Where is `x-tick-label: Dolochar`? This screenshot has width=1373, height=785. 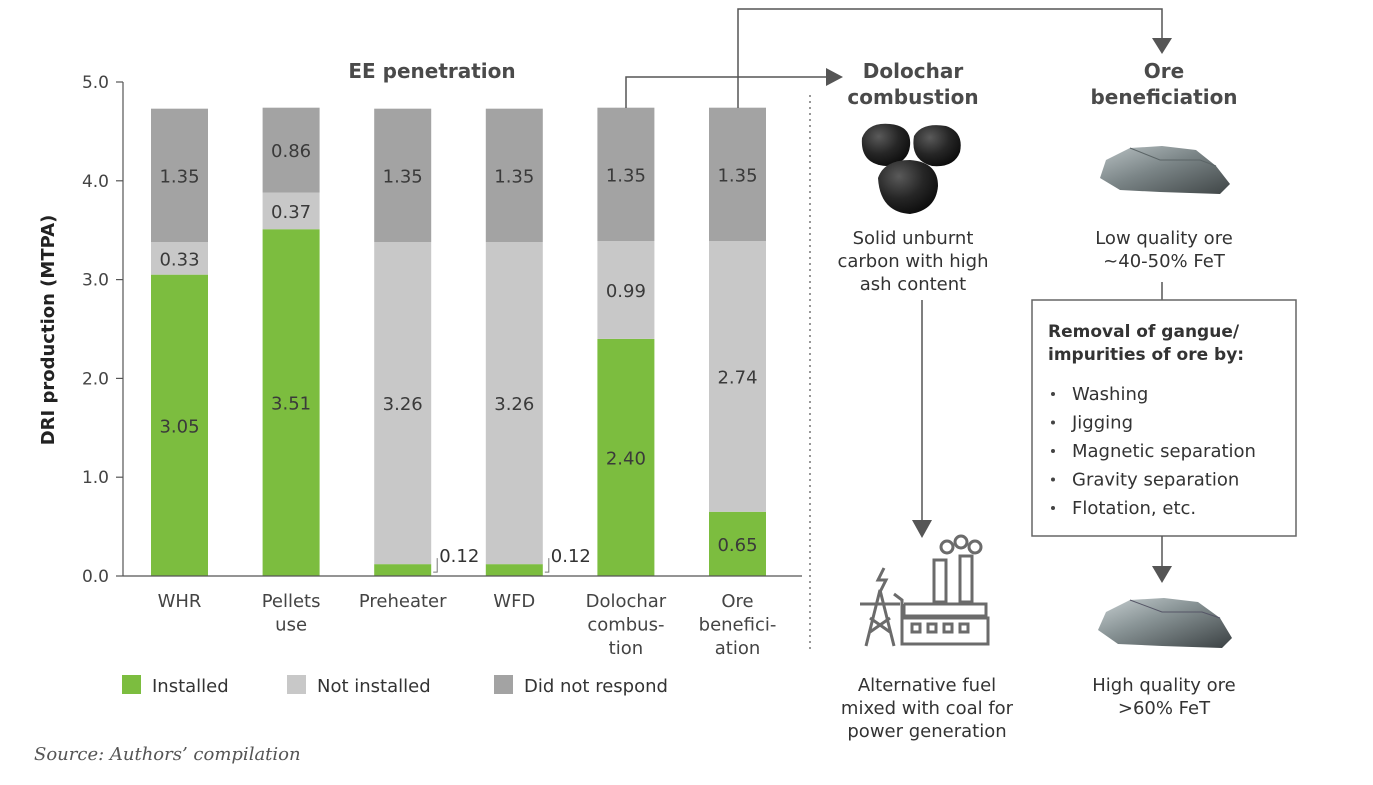
x-tick-label: Dolochar is located at coordinates (626, 601).